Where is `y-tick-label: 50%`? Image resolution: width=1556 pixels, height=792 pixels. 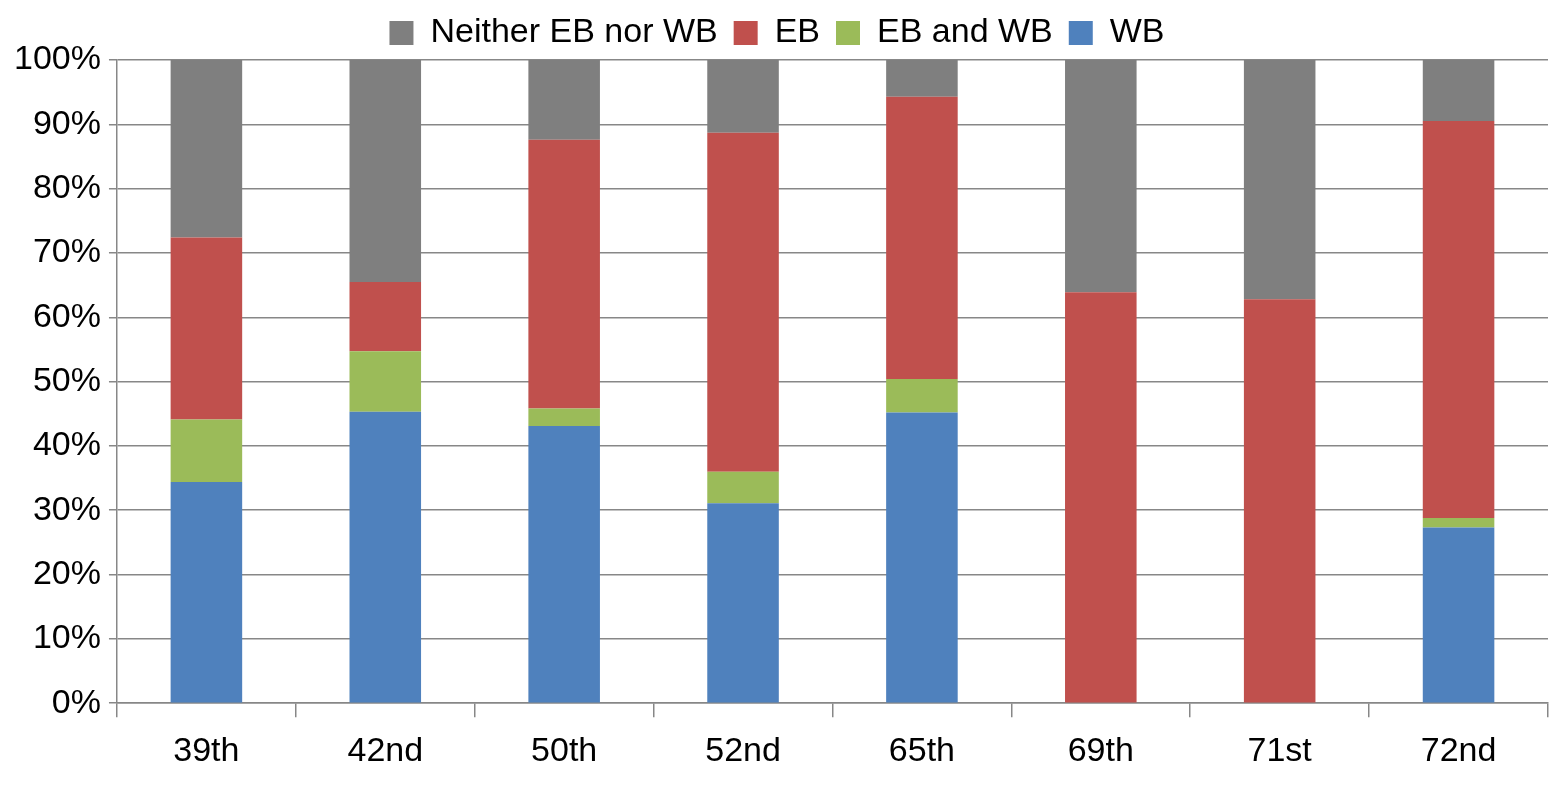
y-tick-label: 50% is located at coordinates (66, 378).